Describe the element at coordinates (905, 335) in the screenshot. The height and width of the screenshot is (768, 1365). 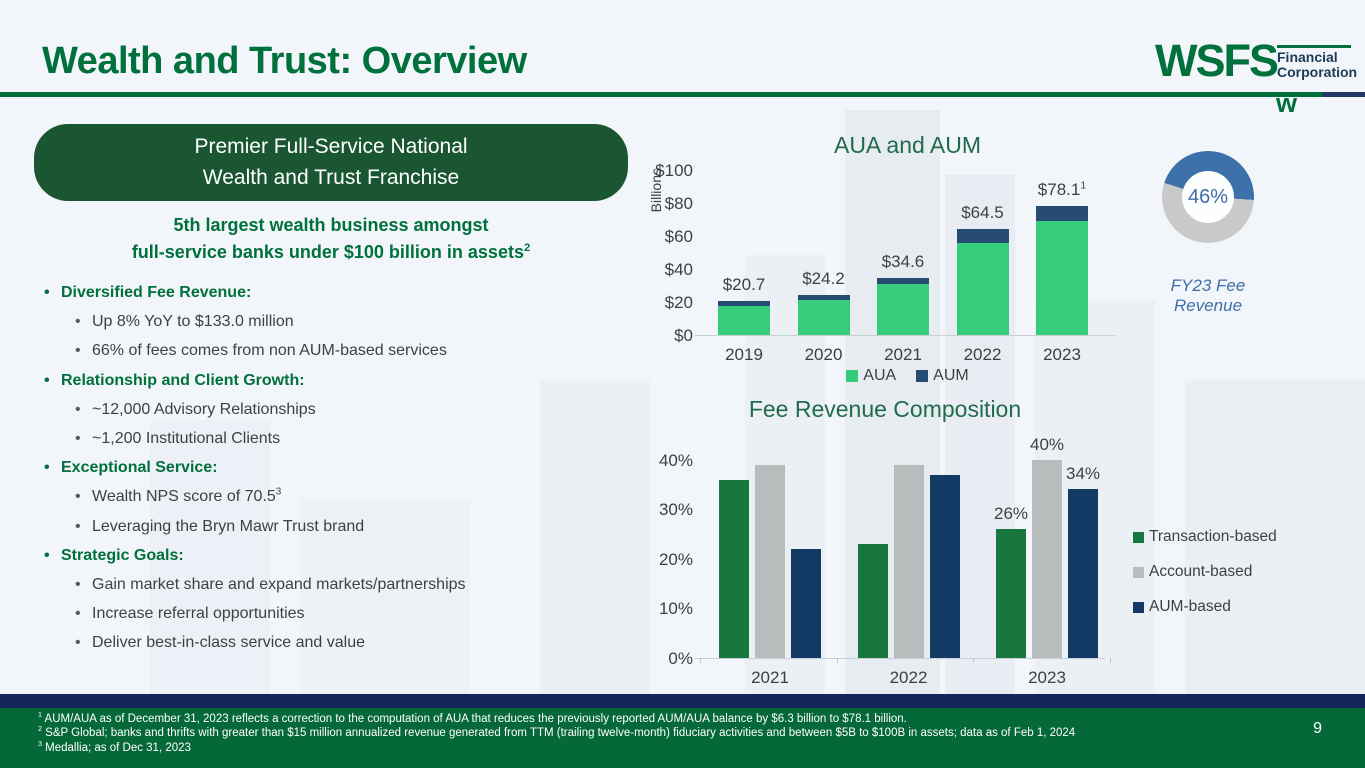
I see `aua-aum-x-axis` at that location.